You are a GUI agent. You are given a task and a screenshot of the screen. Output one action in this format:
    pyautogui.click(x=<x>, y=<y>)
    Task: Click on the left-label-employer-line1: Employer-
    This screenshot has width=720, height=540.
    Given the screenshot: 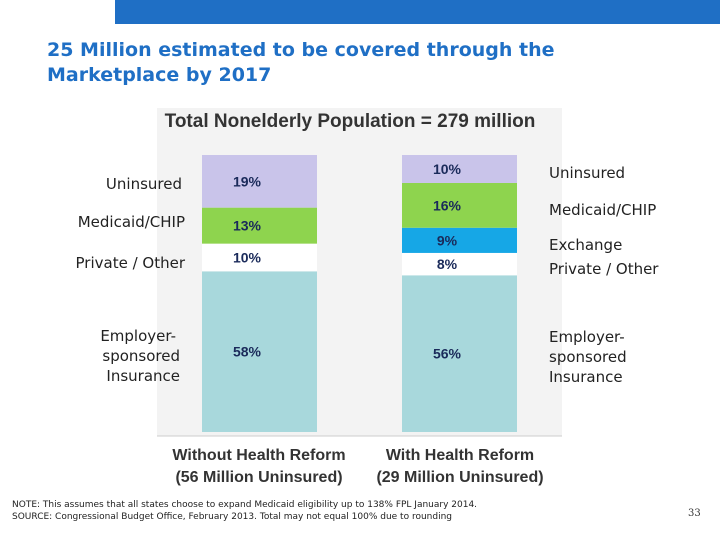 What is the action you would take?
    pyautogui.click(x=138, y=336)
    